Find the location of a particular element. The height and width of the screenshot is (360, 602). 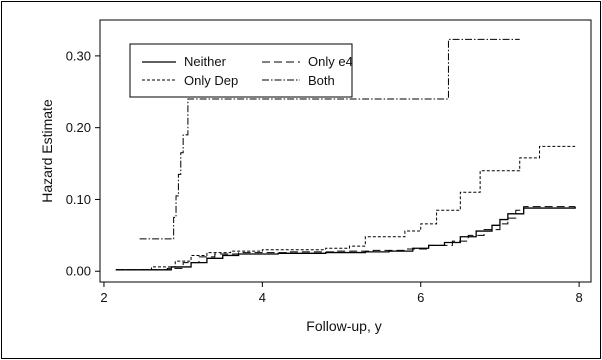

legend-label-neither: Neither is located at coordinates (205, 61).